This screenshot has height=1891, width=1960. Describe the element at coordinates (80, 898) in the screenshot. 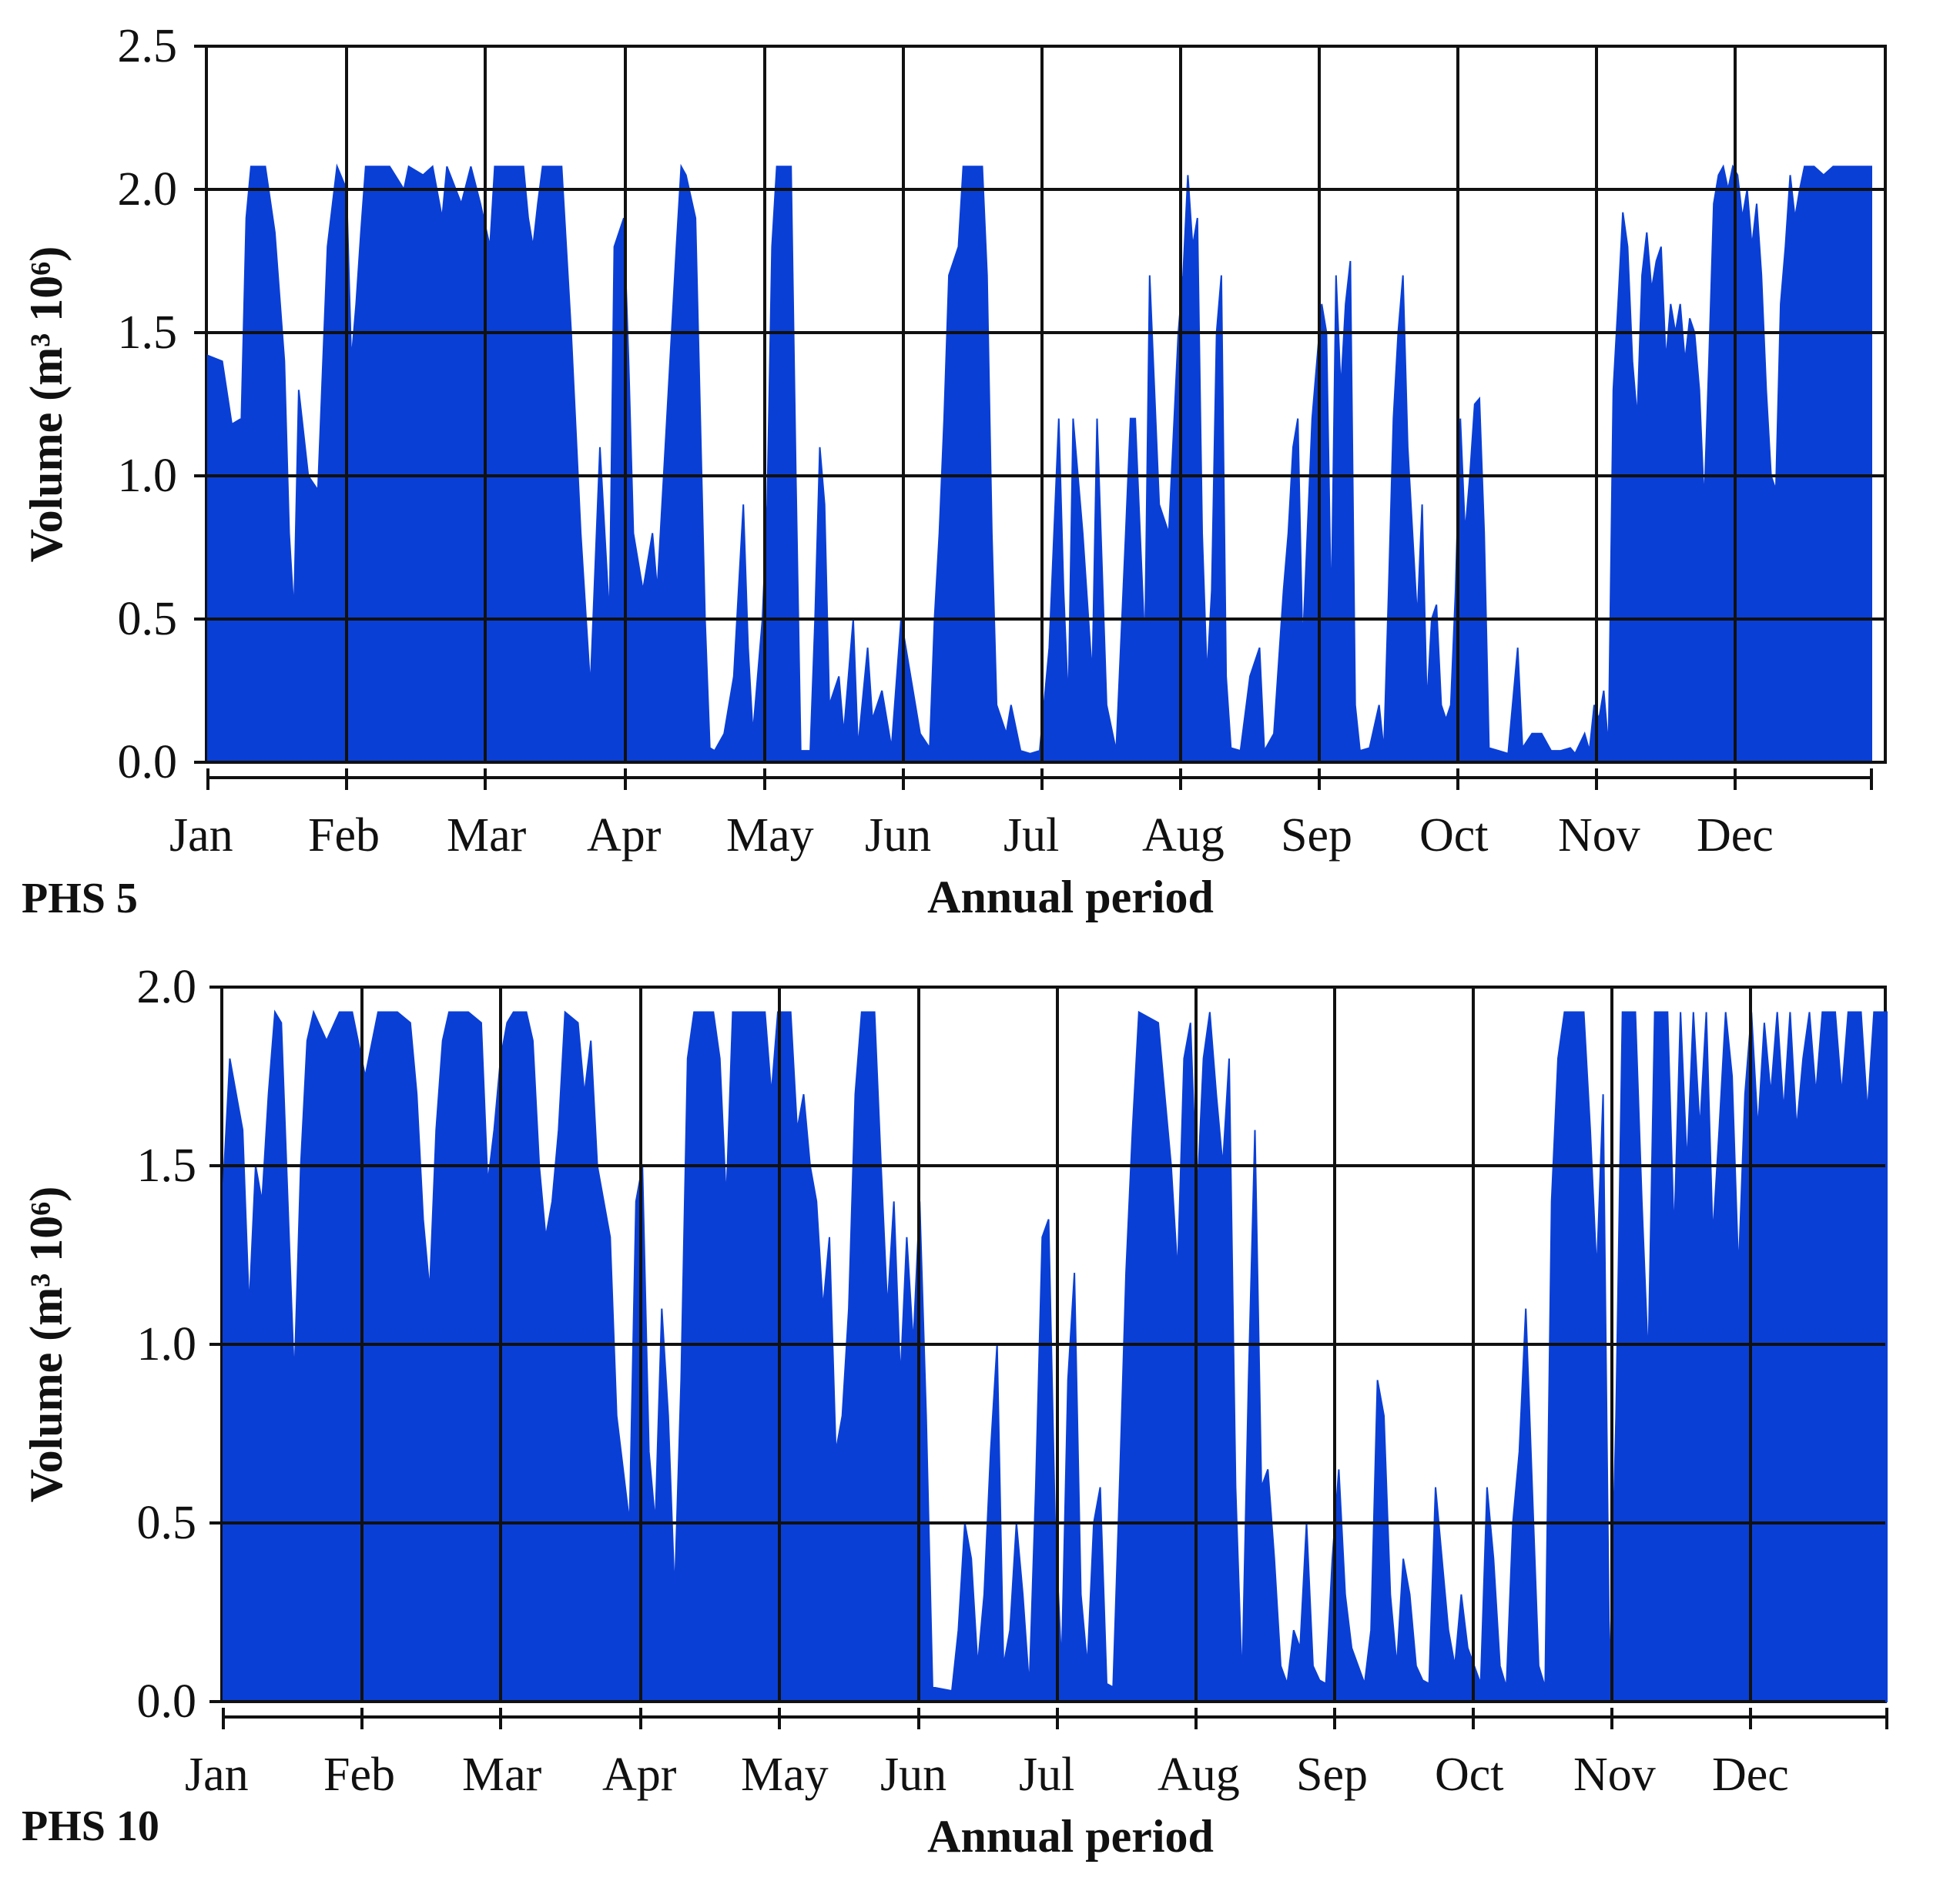

I see `panel-label: PHS 5` at that location.